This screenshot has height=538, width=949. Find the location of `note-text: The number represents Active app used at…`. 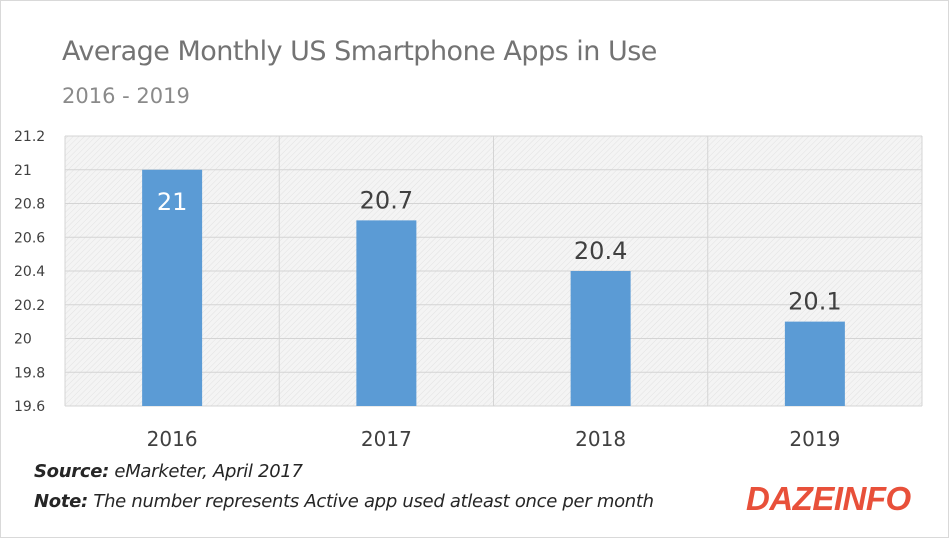

note-text: The number represents Active app used at… is located at coordinates (370, 501).